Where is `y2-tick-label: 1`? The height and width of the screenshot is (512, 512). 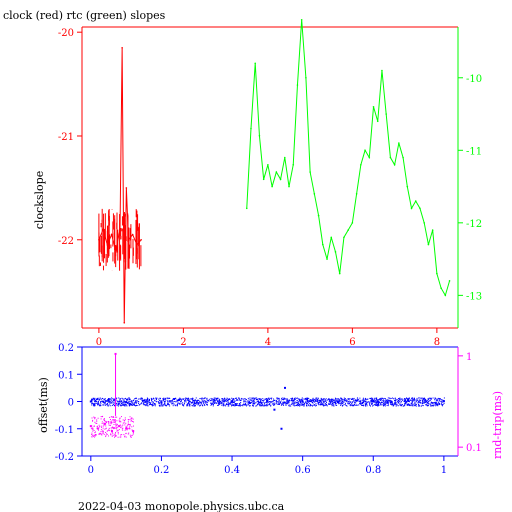
y2-tick-label: 1 is located at coordinates (469, 357).